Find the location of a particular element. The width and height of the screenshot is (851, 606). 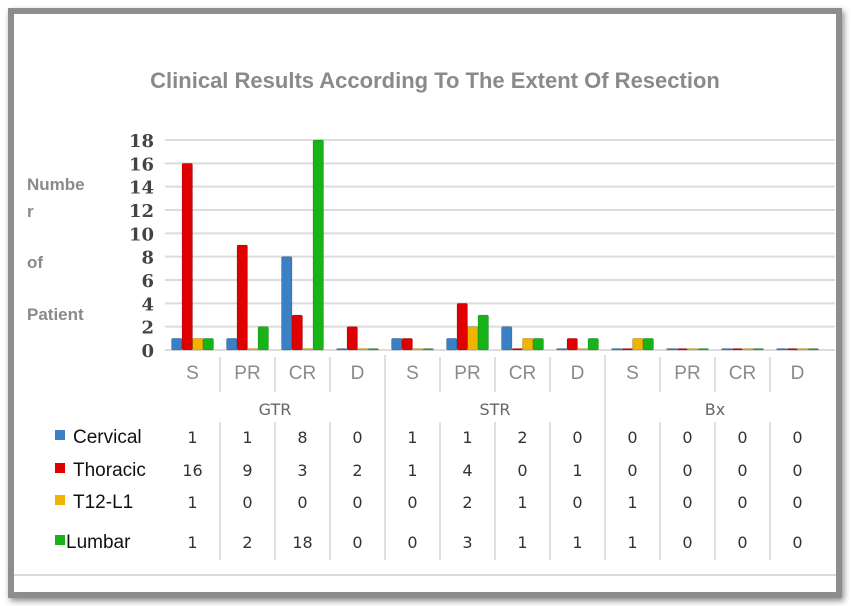

legend-swatch-thoracic is located at coordinates (60, 468).